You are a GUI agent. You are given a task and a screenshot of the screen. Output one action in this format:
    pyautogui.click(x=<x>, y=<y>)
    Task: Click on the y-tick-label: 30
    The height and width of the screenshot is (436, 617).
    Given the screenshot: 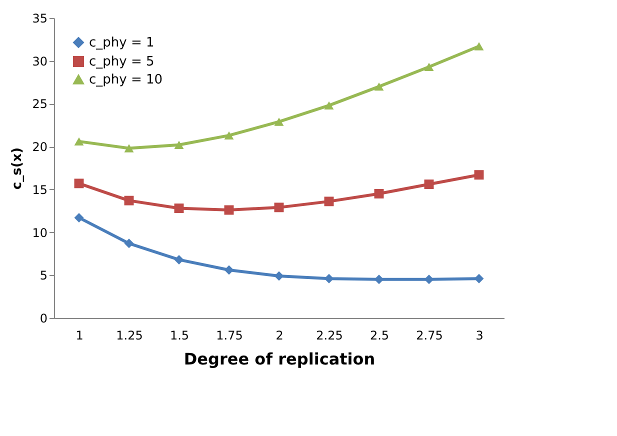 What is the action you would take?
    pyautogui.click(x=40, y=61)
    